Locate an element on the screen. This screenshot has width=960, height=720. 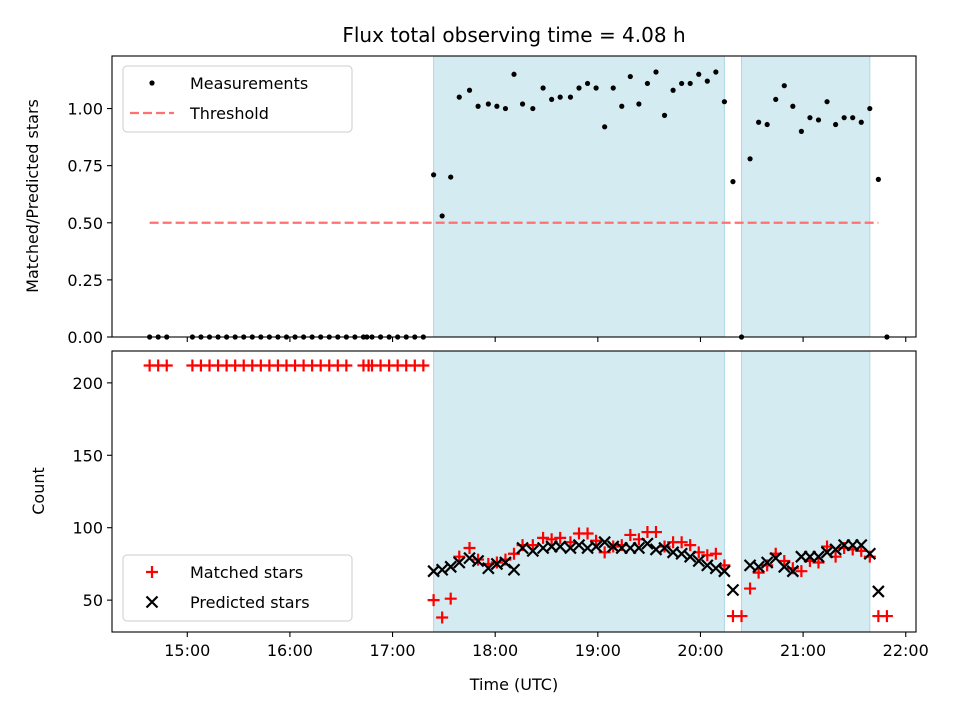
legend-label-0-1: Threshold is located at coordinates (229, 113).